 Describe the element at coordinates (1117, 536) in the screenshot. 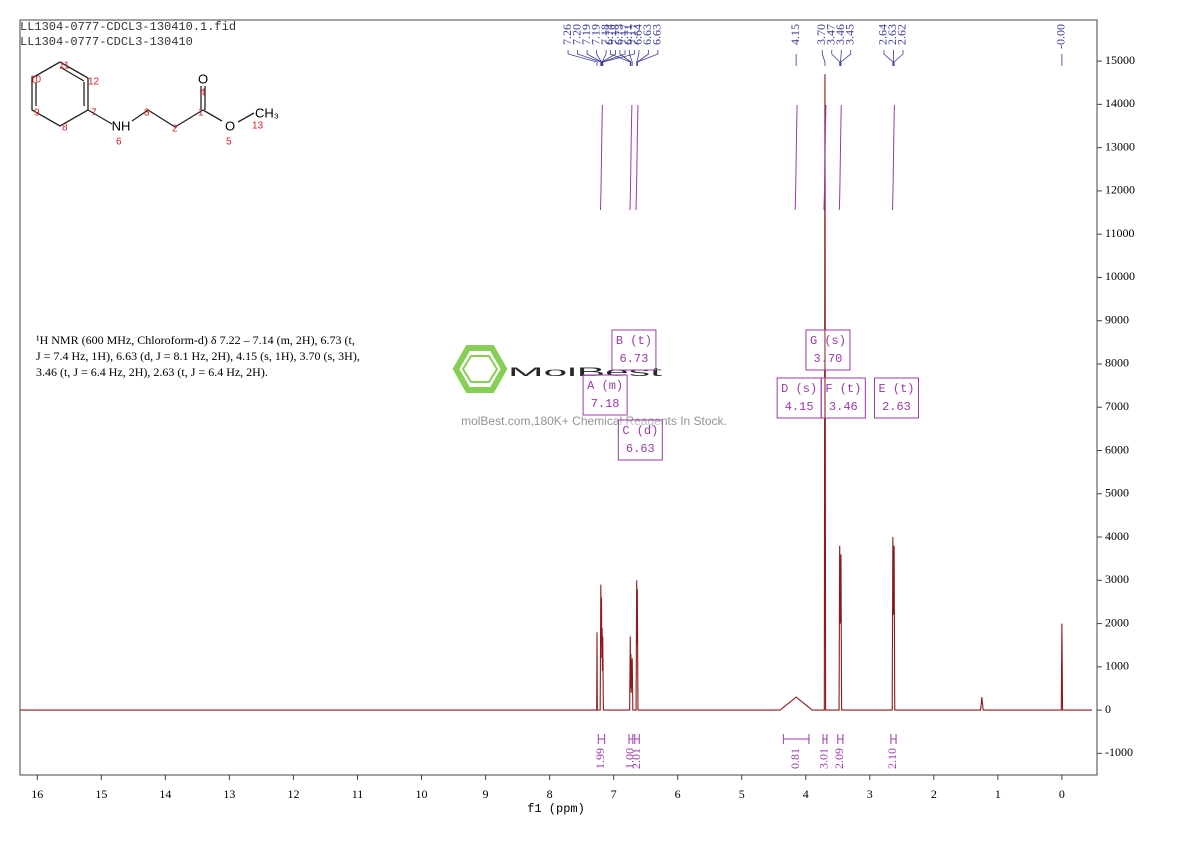

I see `y-tick-label: 4000` at that location.